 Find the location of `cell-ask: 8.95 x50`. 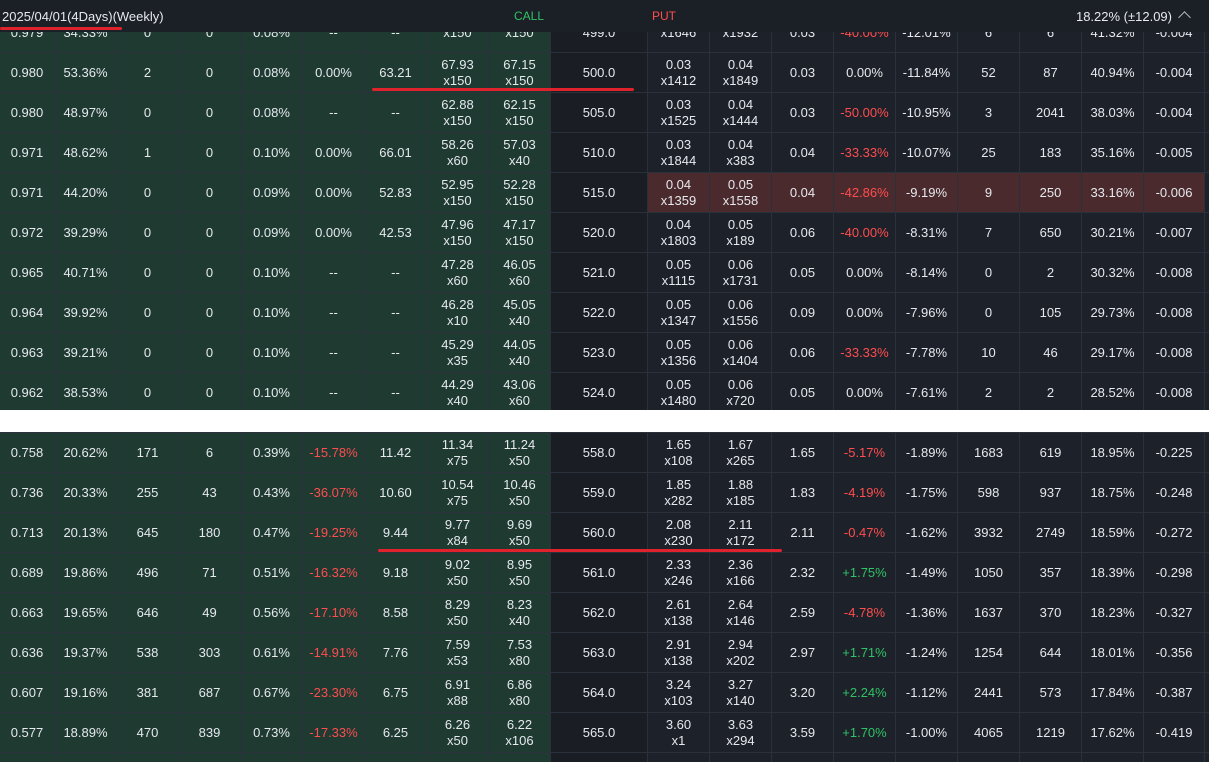

cell-ask: 8.95 x50 is located at coordinates (520, 573).